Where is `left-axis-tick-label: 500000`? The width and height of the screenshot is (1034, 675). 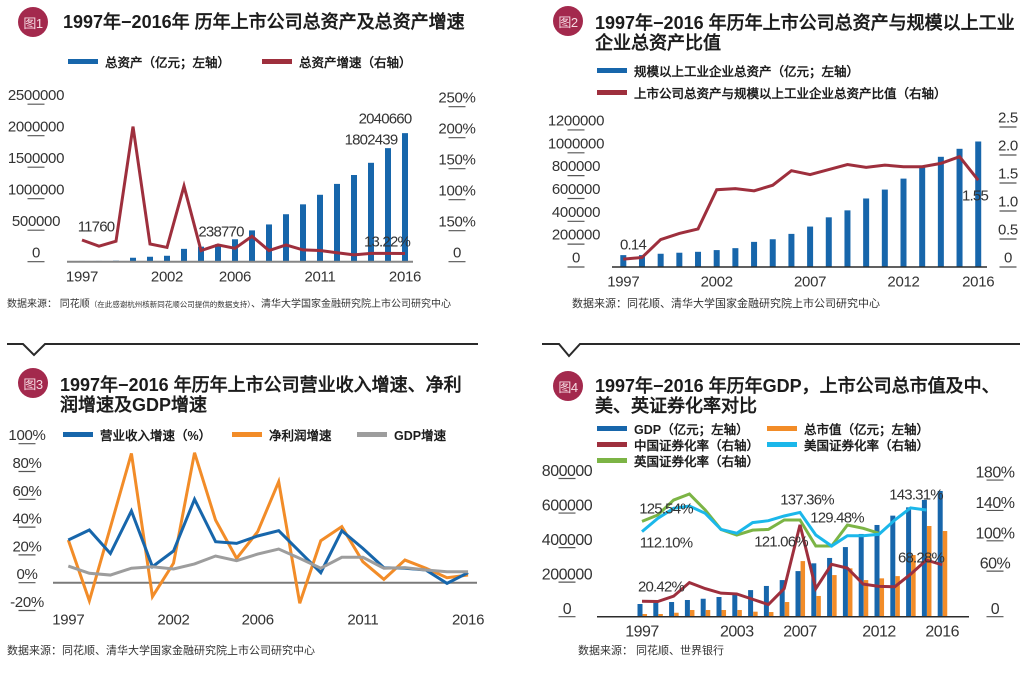
left-axis-tick-label: 500000 is located at coordinates (36, 221).